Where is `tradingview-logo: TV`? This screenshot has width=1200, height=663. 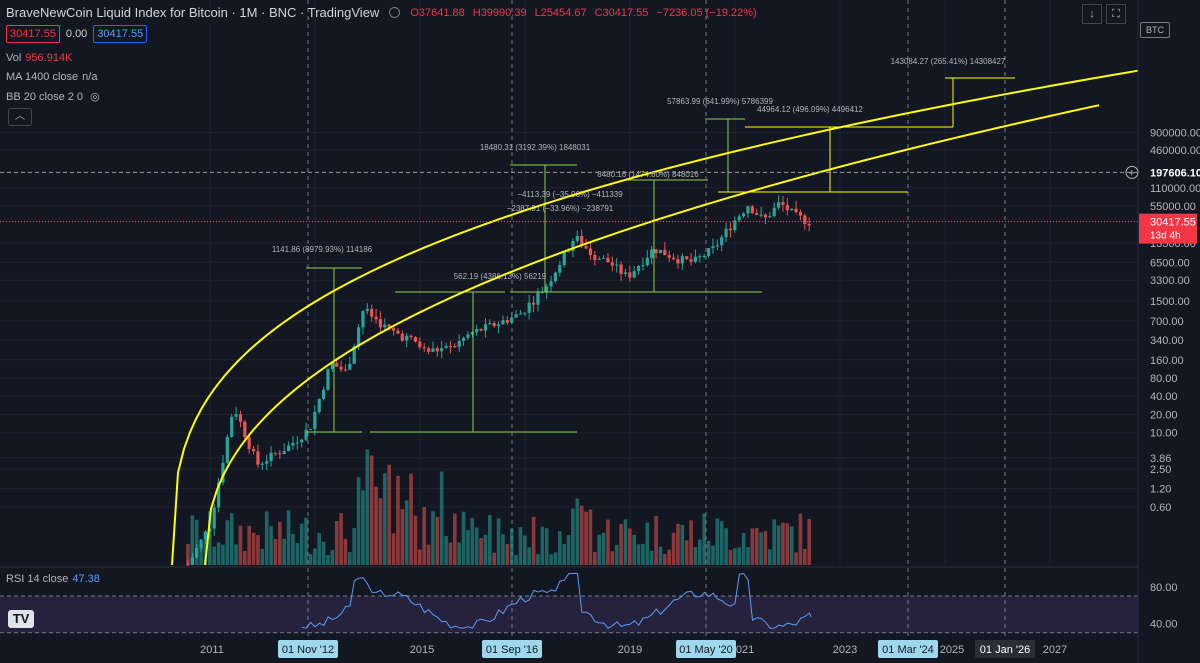
tradingview-logo: TV is located at coordinates (21, 619).